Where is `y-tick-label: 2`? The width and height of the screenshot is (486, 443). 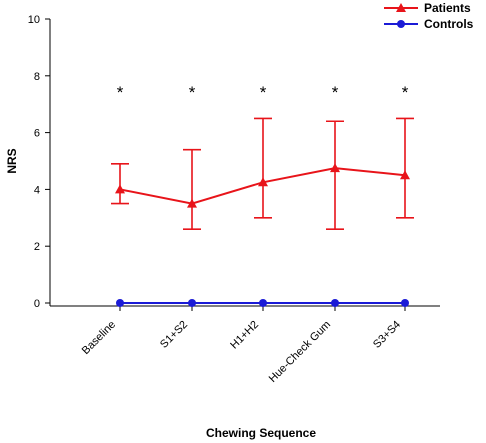 y-tick-label: 2 is located at coordinates (37, 247).